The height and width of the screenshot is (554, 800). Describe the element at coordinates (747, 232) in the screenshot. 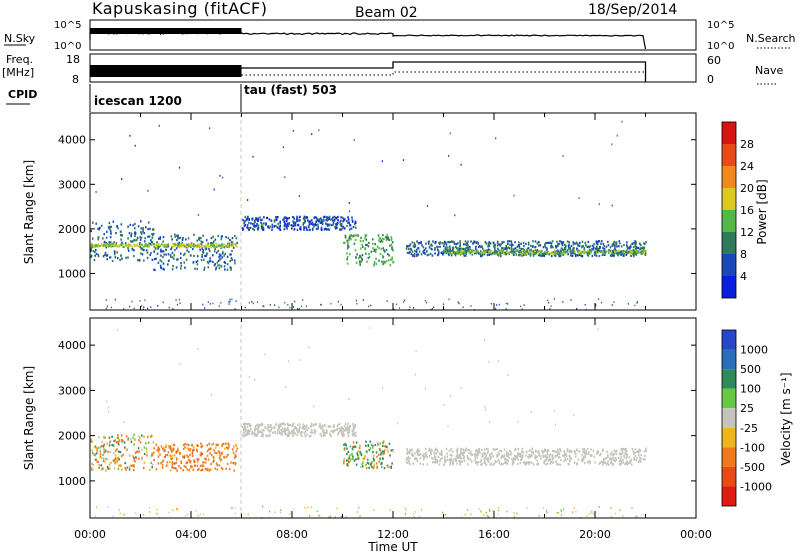

I see `power-colorbar-label: 12` at that location.